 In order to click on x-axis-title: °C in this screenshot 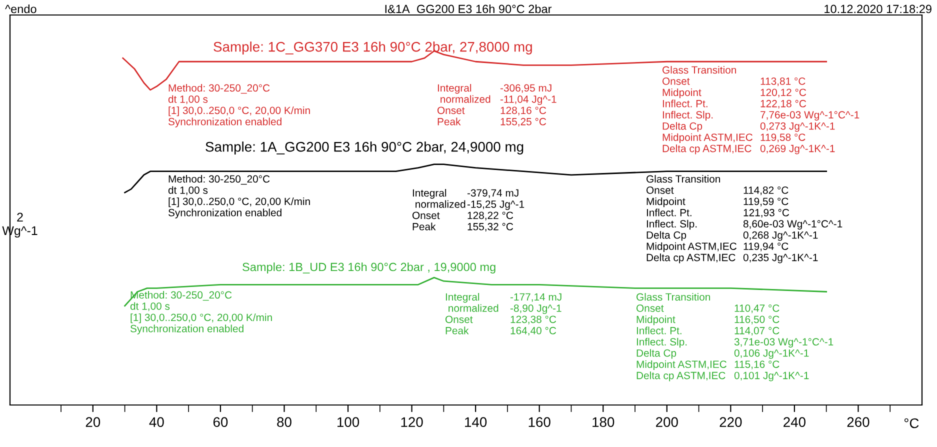, I will do `click(911, 423)`.